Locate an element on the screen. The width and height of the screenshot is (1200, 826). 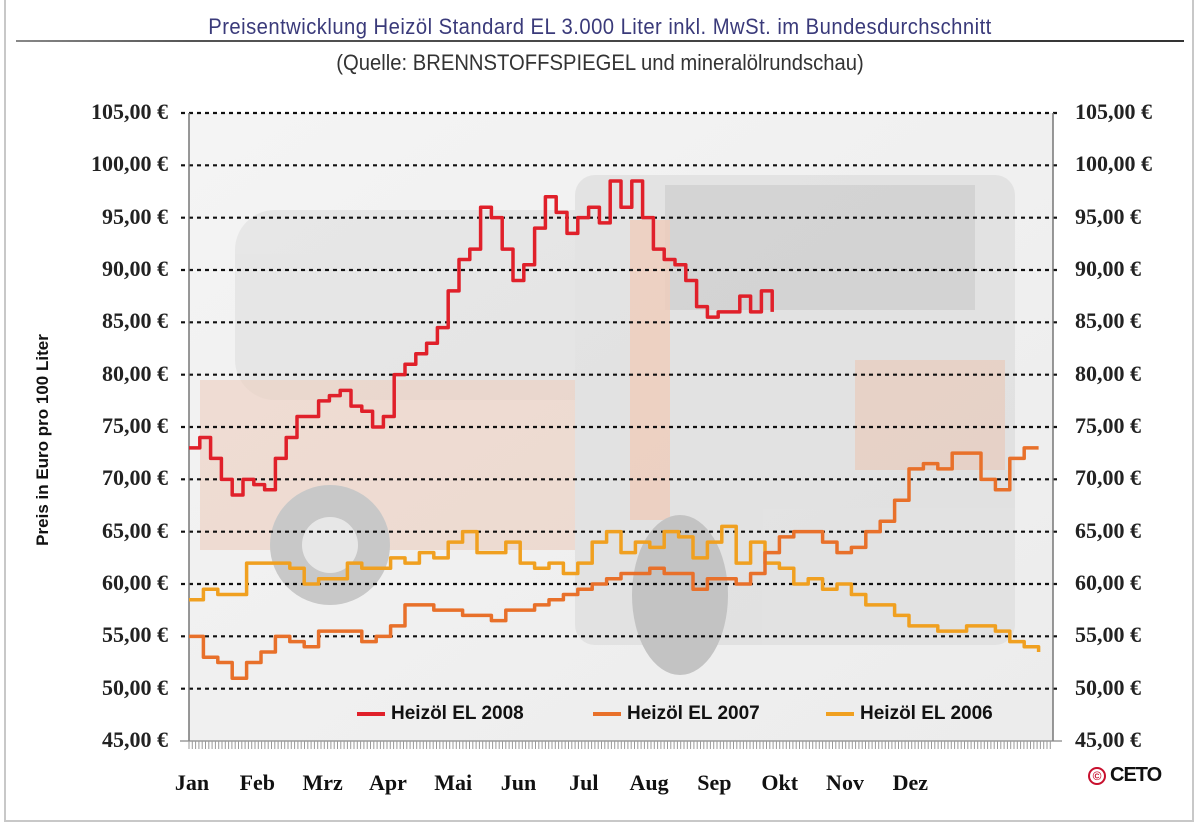
legend-swatch-2007 is located at coordinates (607, 714).